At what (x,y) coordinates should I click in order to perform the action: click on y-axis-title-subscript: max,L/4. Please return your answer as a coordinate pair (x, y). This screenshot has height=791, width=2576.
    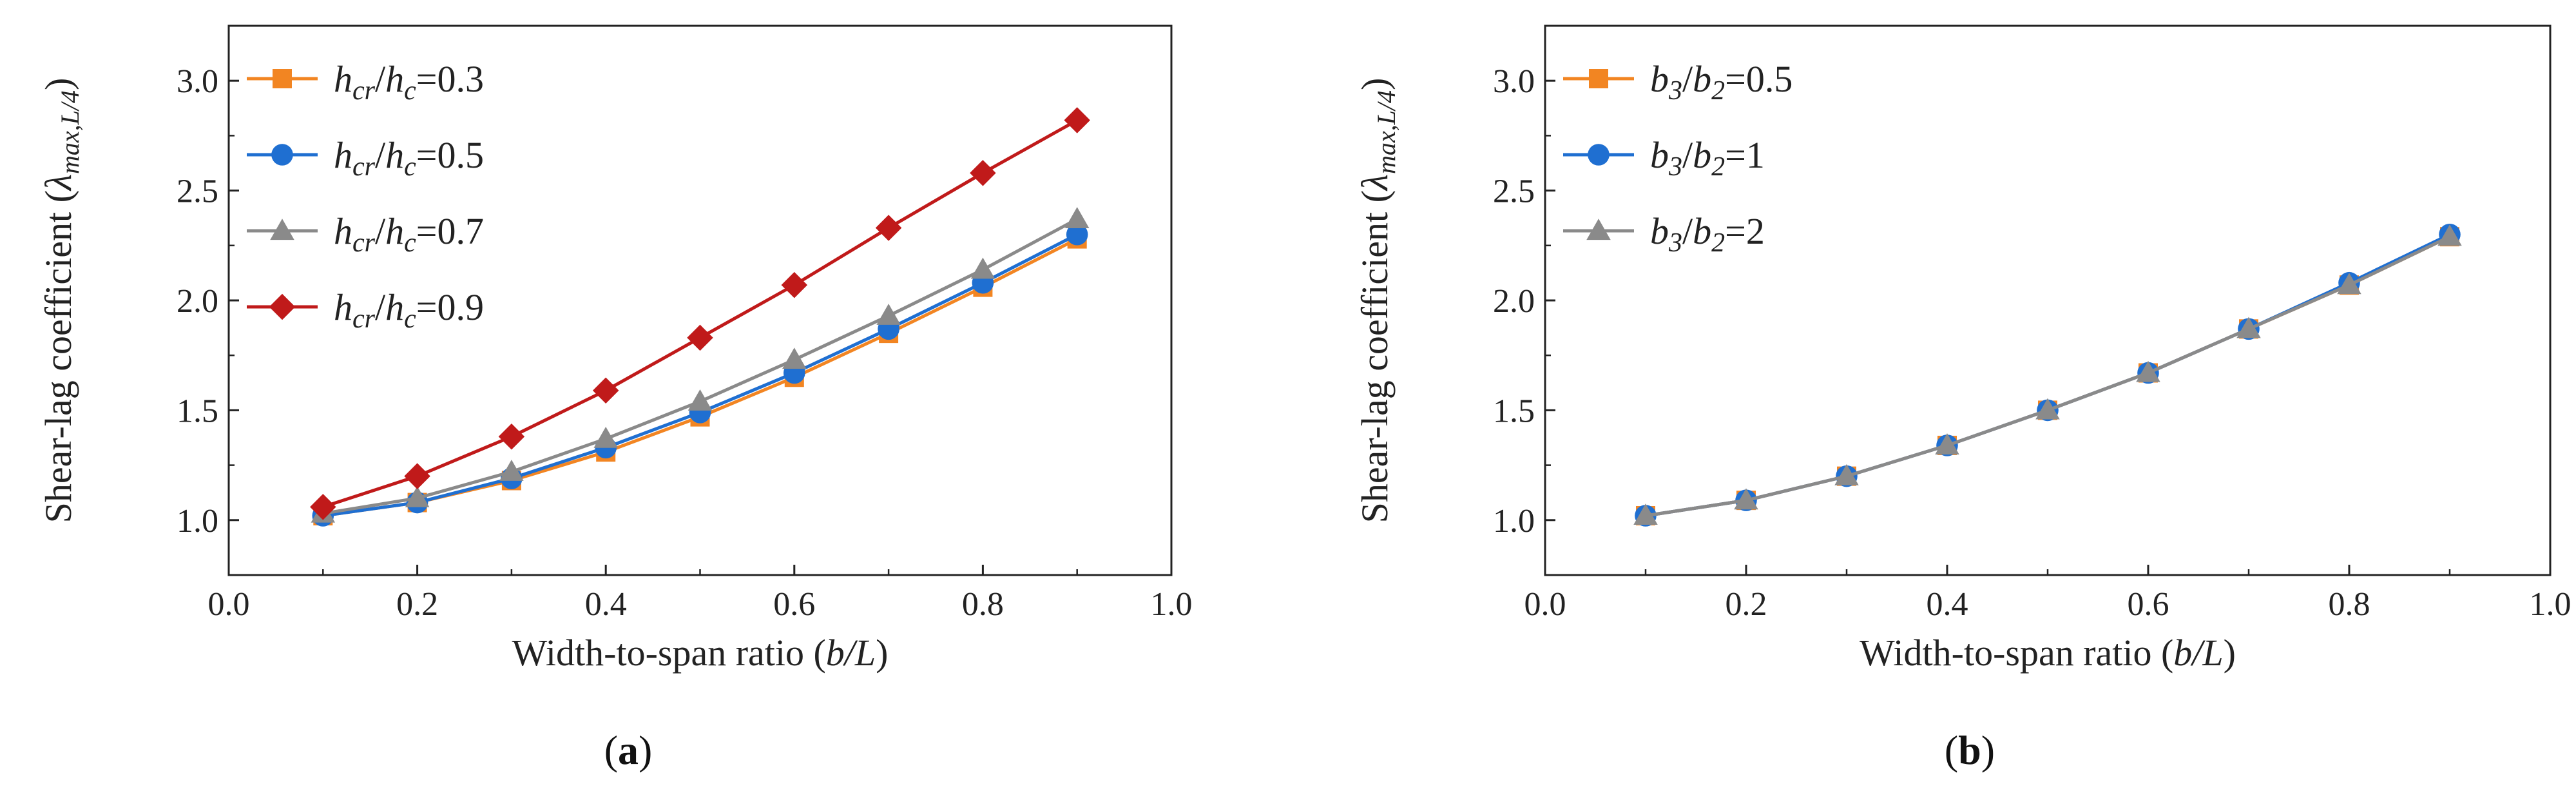
    Looking at the image, I should click on (1387, 132).